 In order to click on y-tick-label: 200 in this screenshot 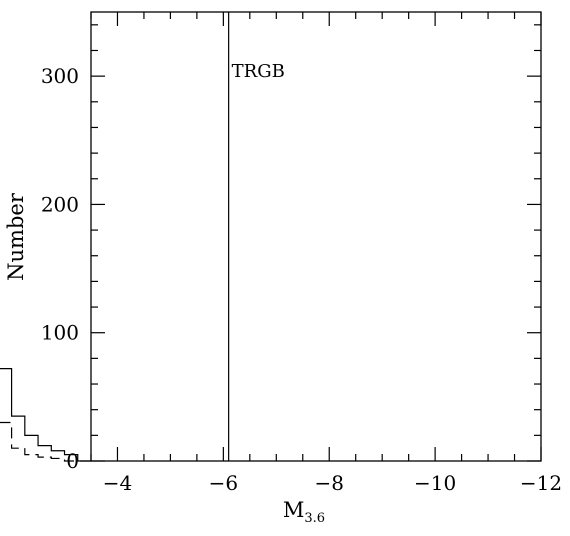, I will do `click(60, 204)`.